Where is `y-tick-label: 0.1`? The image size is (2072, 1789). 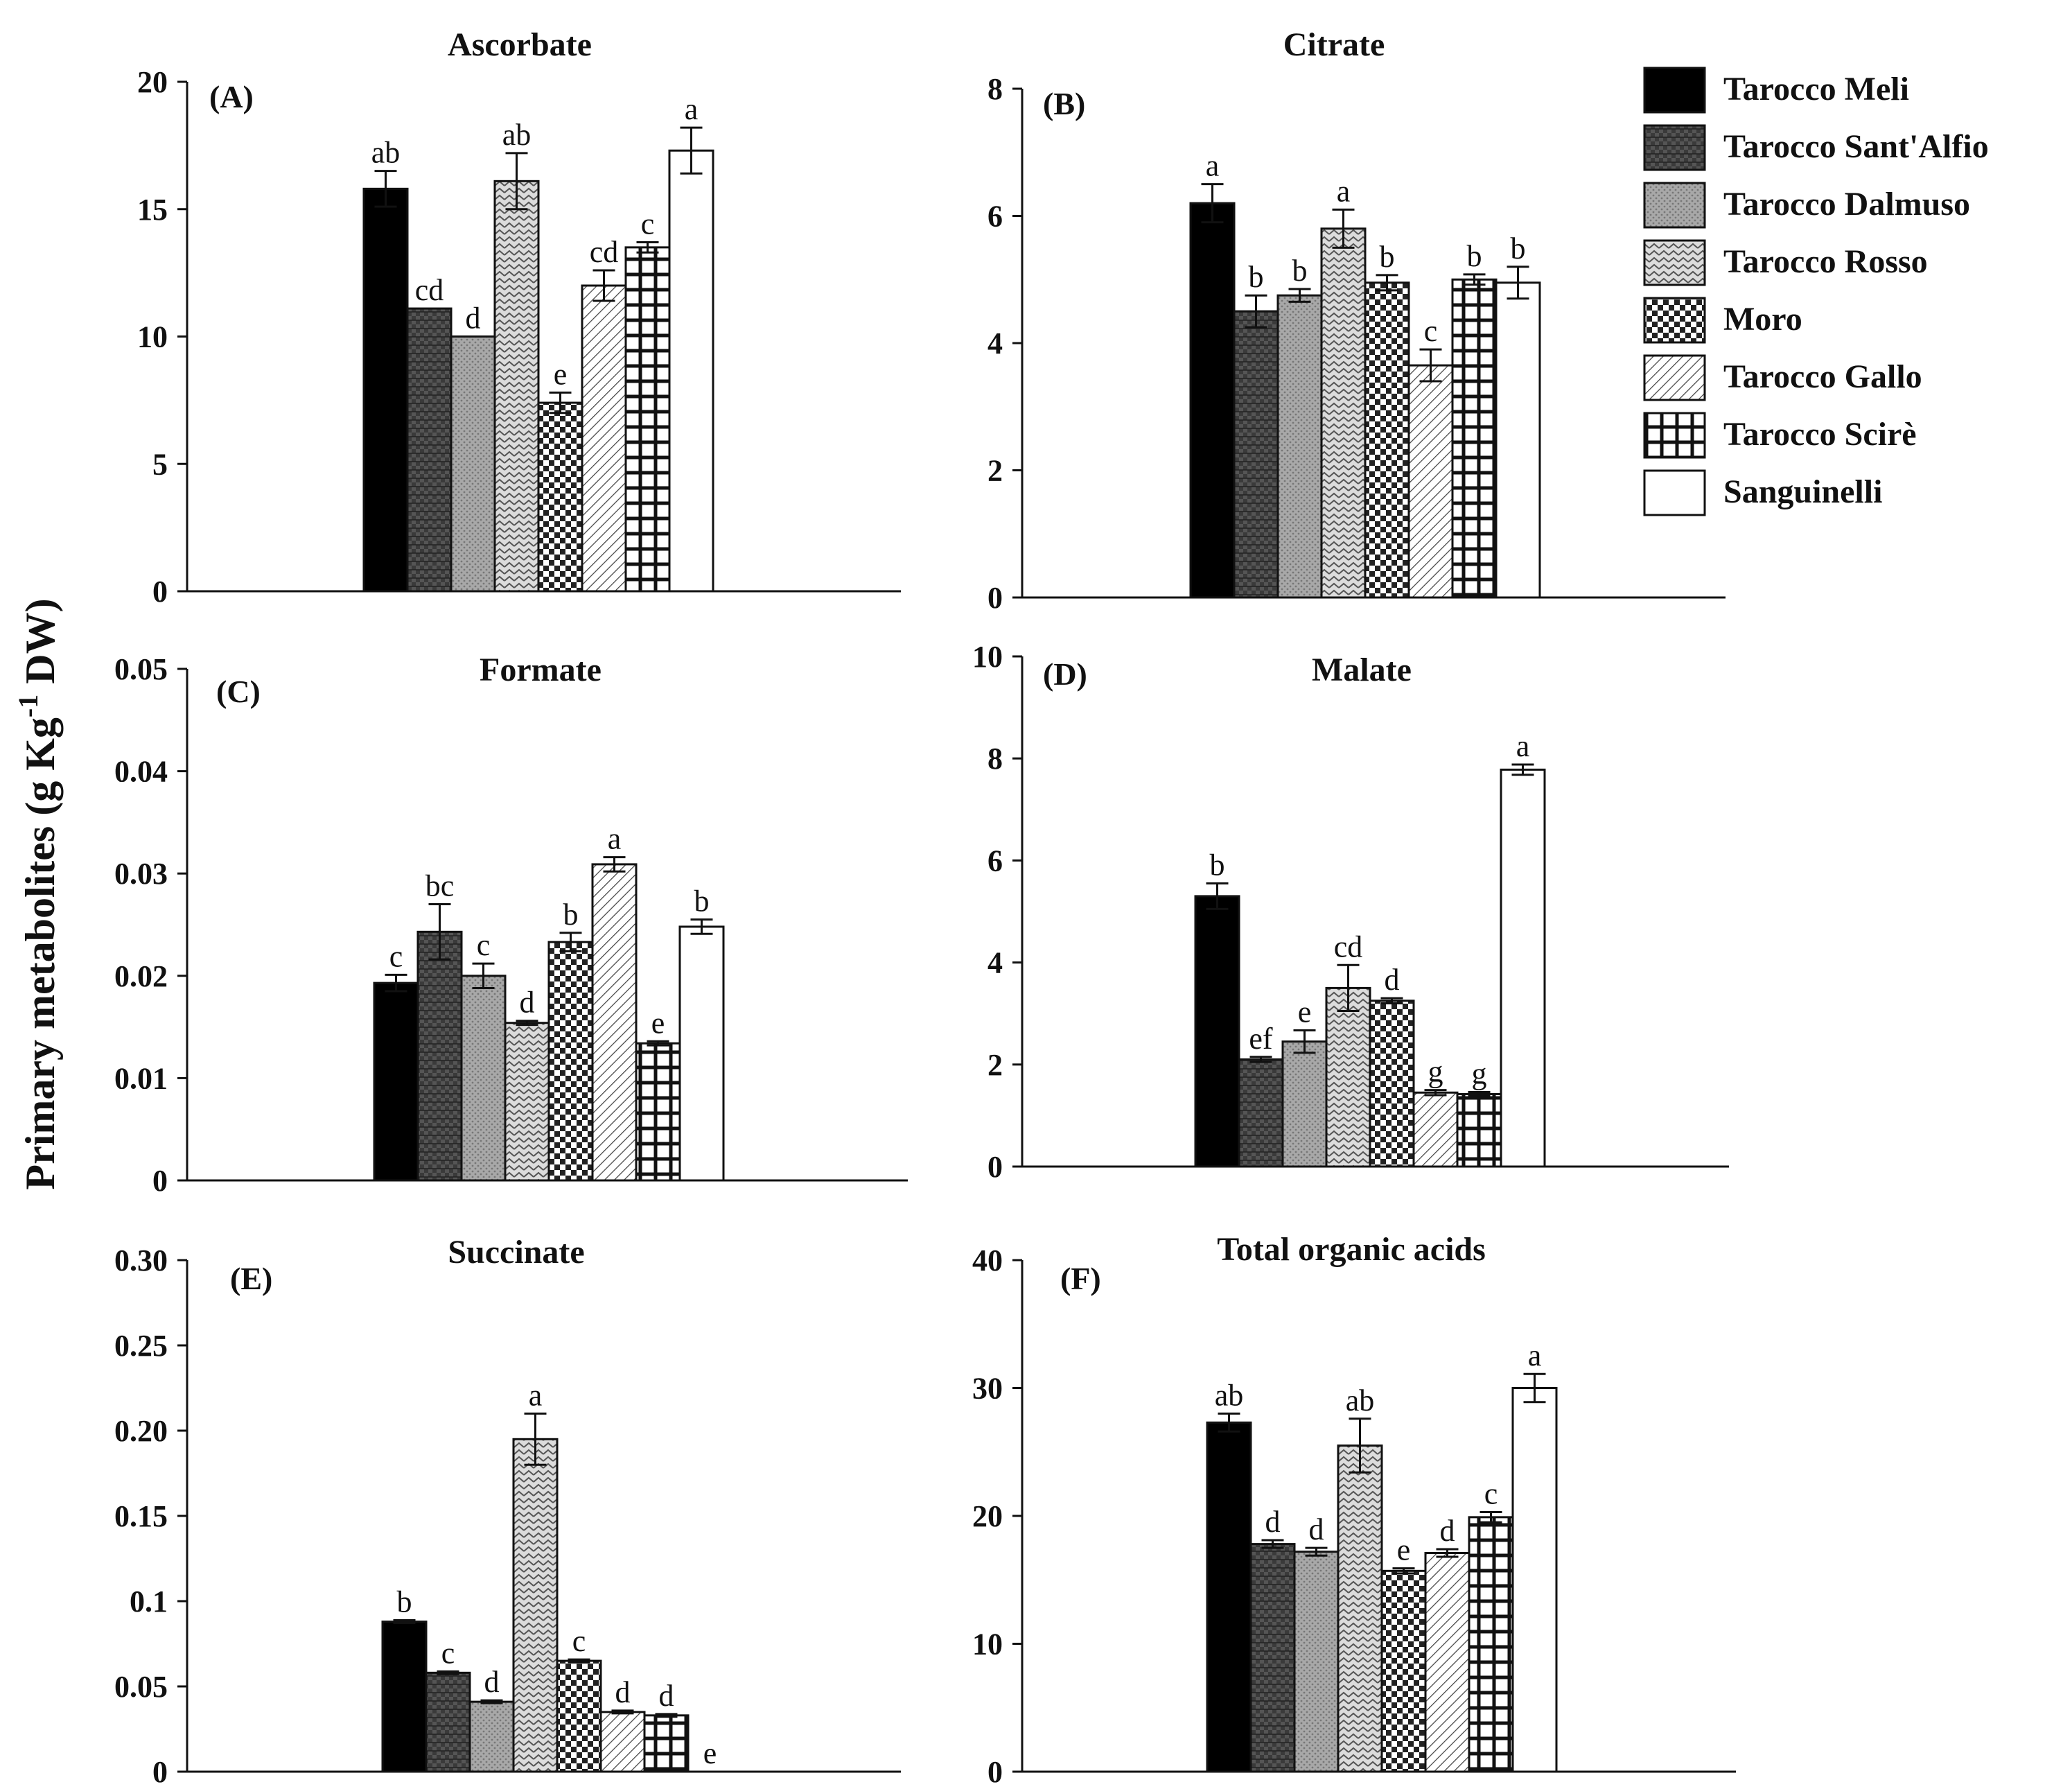
y-tick-label: 0.1 is located at coordinates (149, 1601).